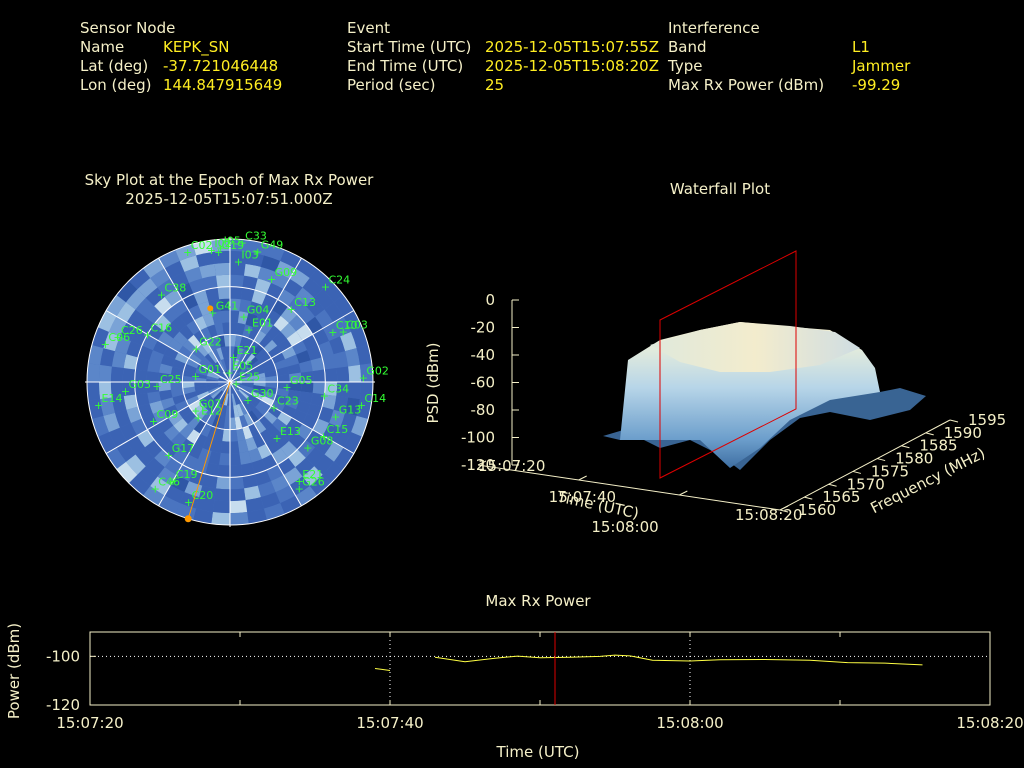 This screenshot has height=768, width=1024. What do you see at coordinates (140, 384) in the screenshot?
I see `satellite-label: G03` at bounding box center [140, 384].